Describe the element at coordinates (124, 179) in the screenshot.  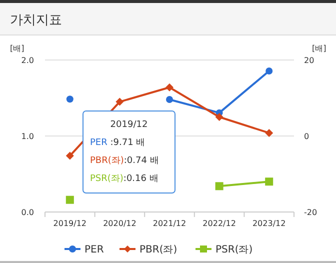
I see `annotation: PSR(좌):0.16 배` at that location.